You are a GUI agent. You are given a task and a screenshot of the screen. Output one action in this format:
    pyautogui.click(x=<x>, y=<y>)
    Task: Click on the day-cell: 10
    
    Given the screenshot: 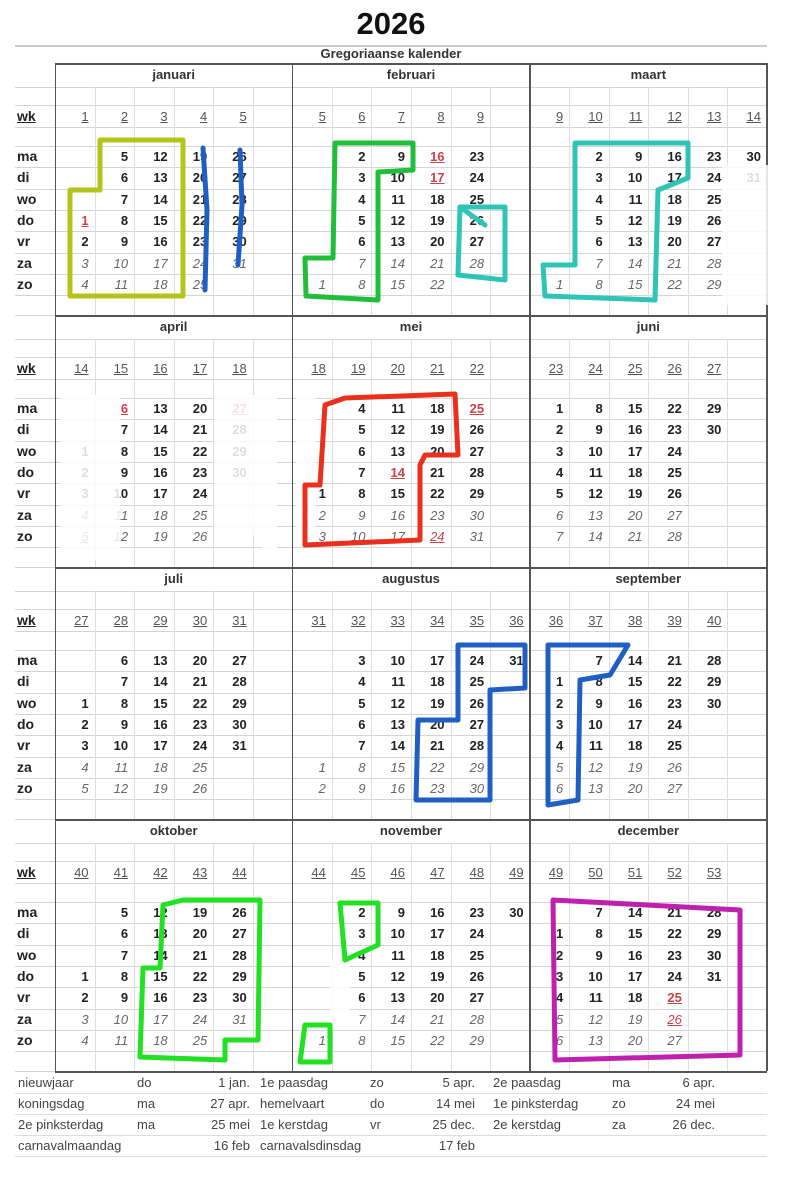 What is the action you would take?
    pyautogui.click(x=397, y=660)
    